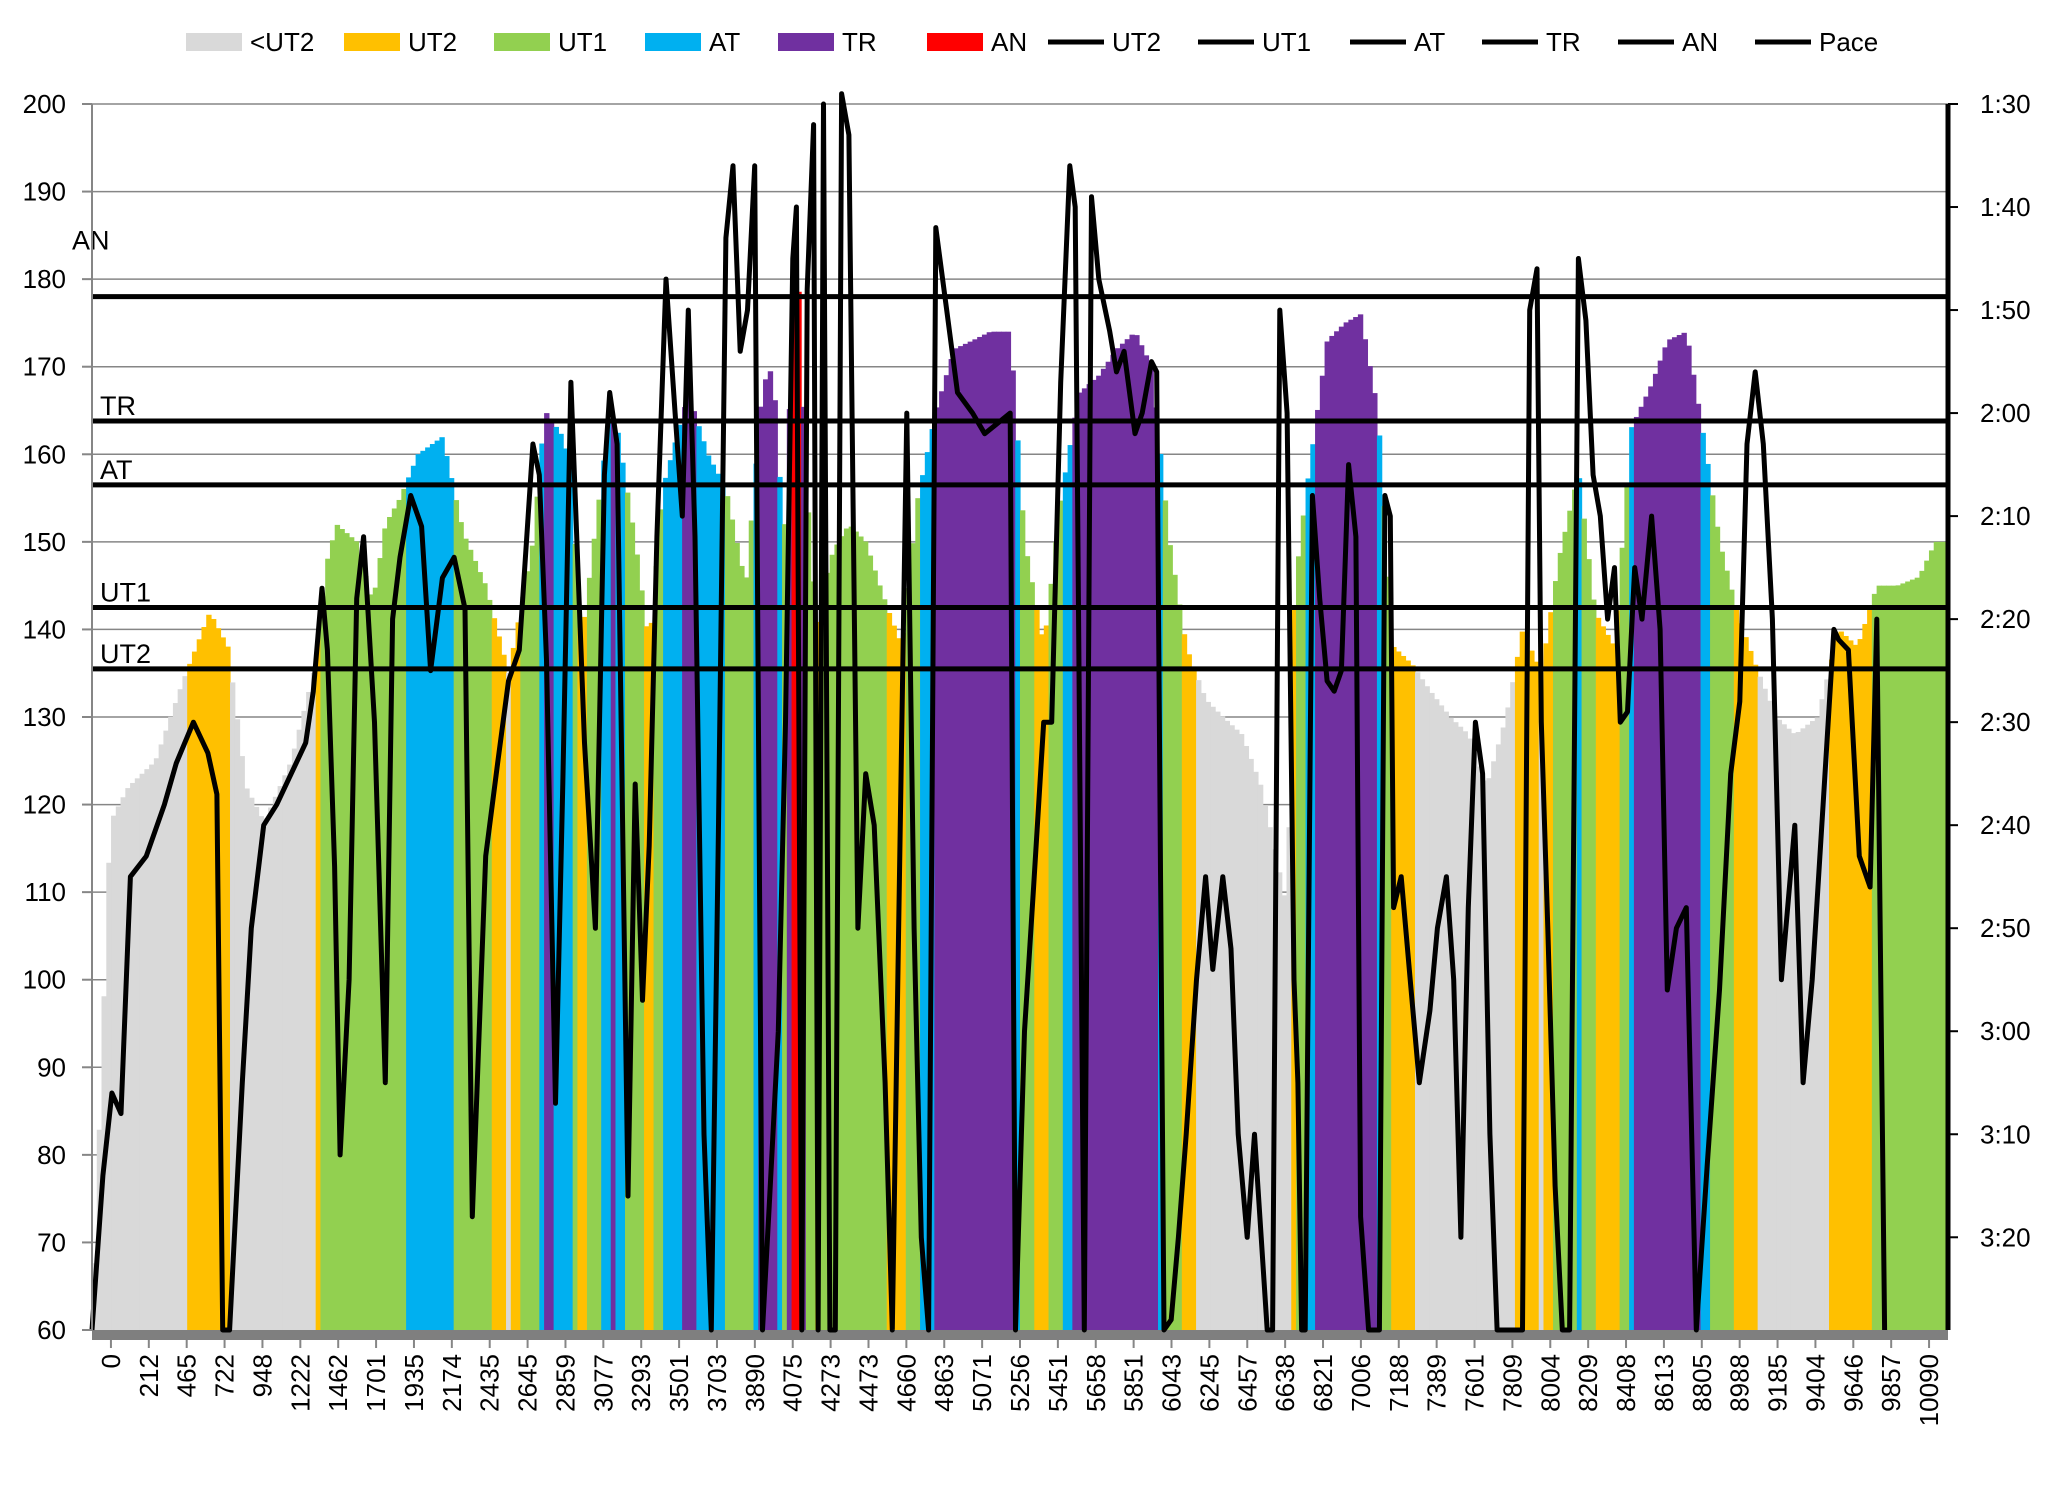  Describe the element at coordinates (859, 42) in the screenshot. I see `legend-label-4: TR` at that location.